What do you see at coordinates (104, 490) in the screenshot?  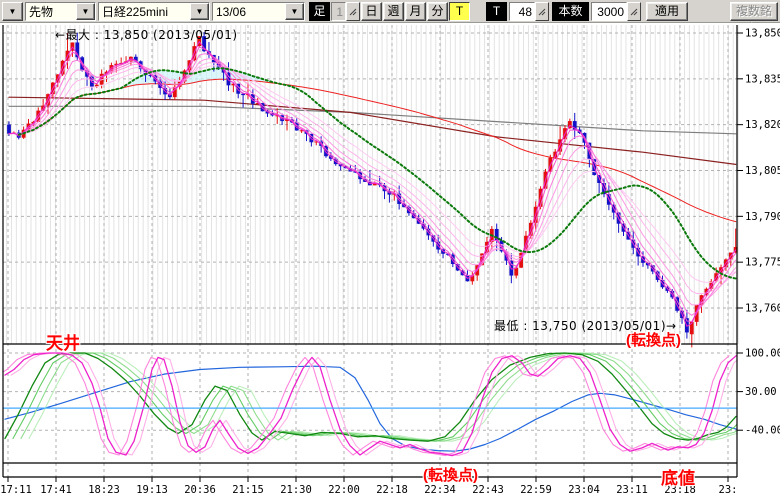 I see `svg-text: 18:23` at bounding box center [104, 490].